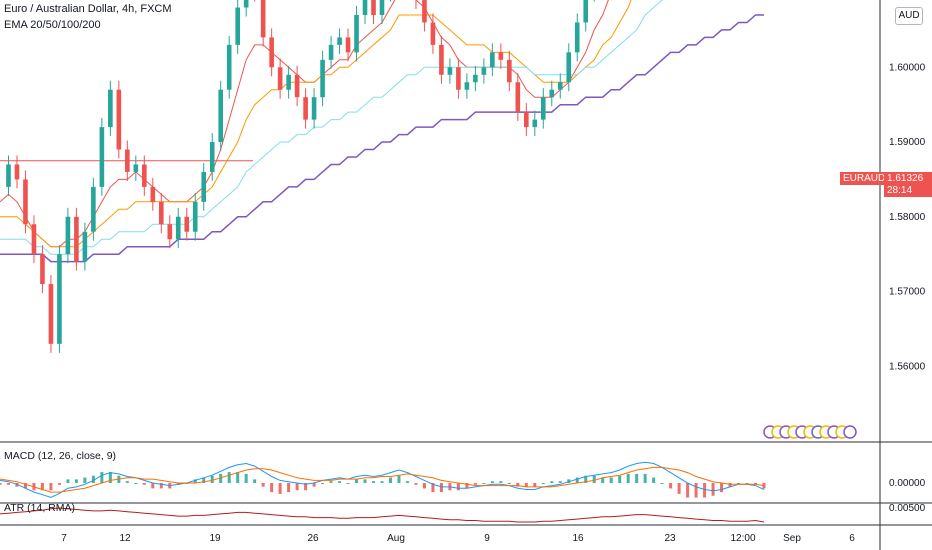 The image size is (932, 550). What do you see at coordinates (850, 432) in the screenshot?
I see `event-icon` at bounding box center [850, 432].